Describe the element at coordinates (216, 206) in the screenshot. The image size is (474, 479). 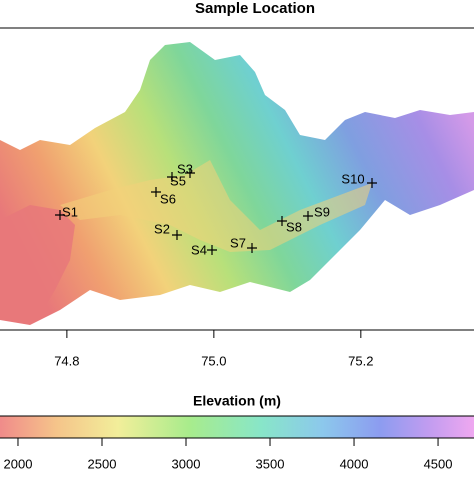
I see `river-valley` at that location.